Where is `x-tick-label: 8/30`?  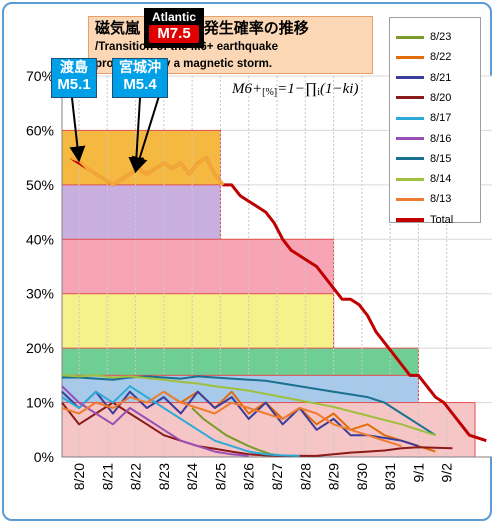
x-tick-label: 8/30 is located at coordinates (362, 476).